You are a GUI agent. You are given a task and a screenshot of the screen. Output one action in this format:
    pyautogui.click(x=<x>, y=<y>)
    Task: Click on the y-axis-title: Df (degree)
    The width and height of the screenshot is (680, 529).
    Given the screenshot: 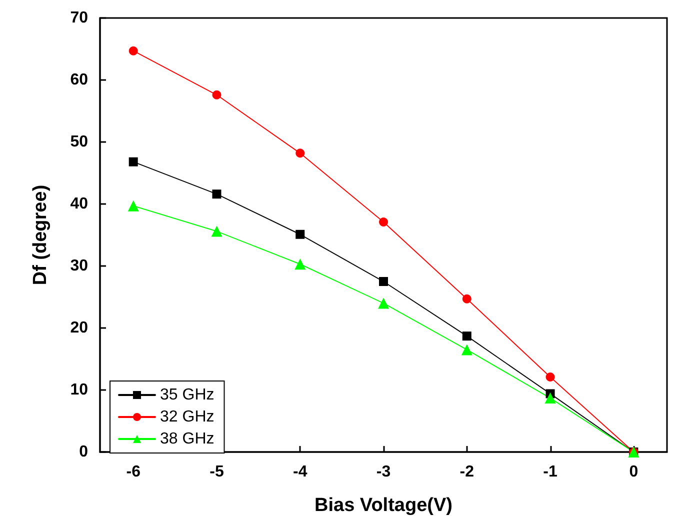 What is the action you would take?
    pyautogui.click(x=40, y=235)
    